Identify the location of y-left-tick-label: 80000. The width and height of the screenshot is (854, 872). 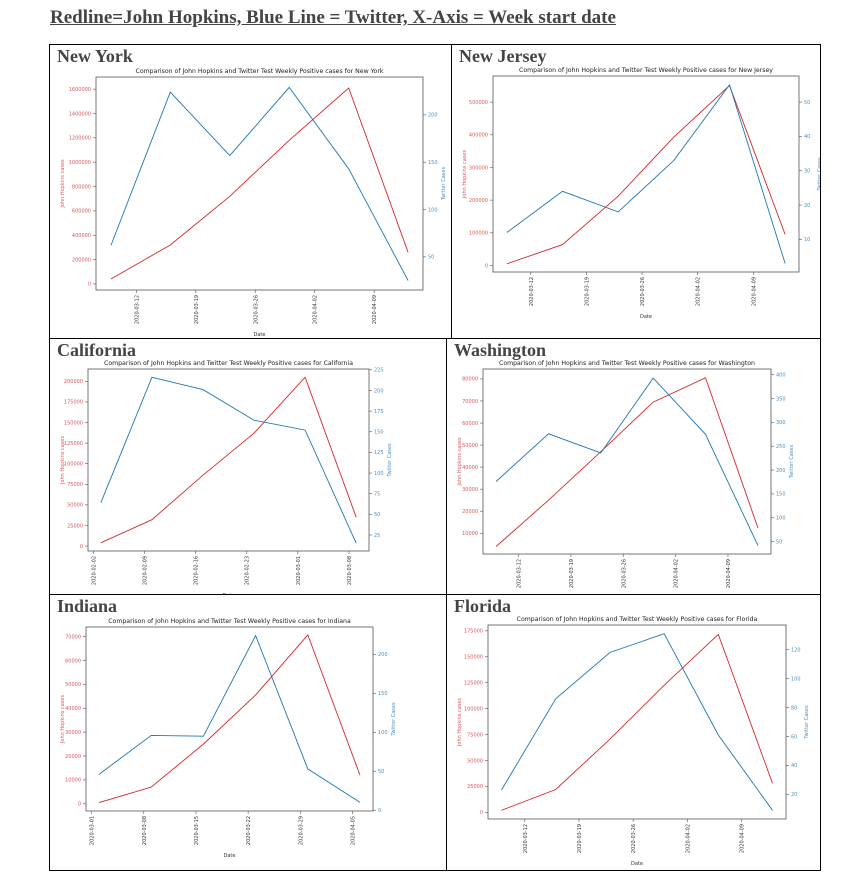
(470, 380).